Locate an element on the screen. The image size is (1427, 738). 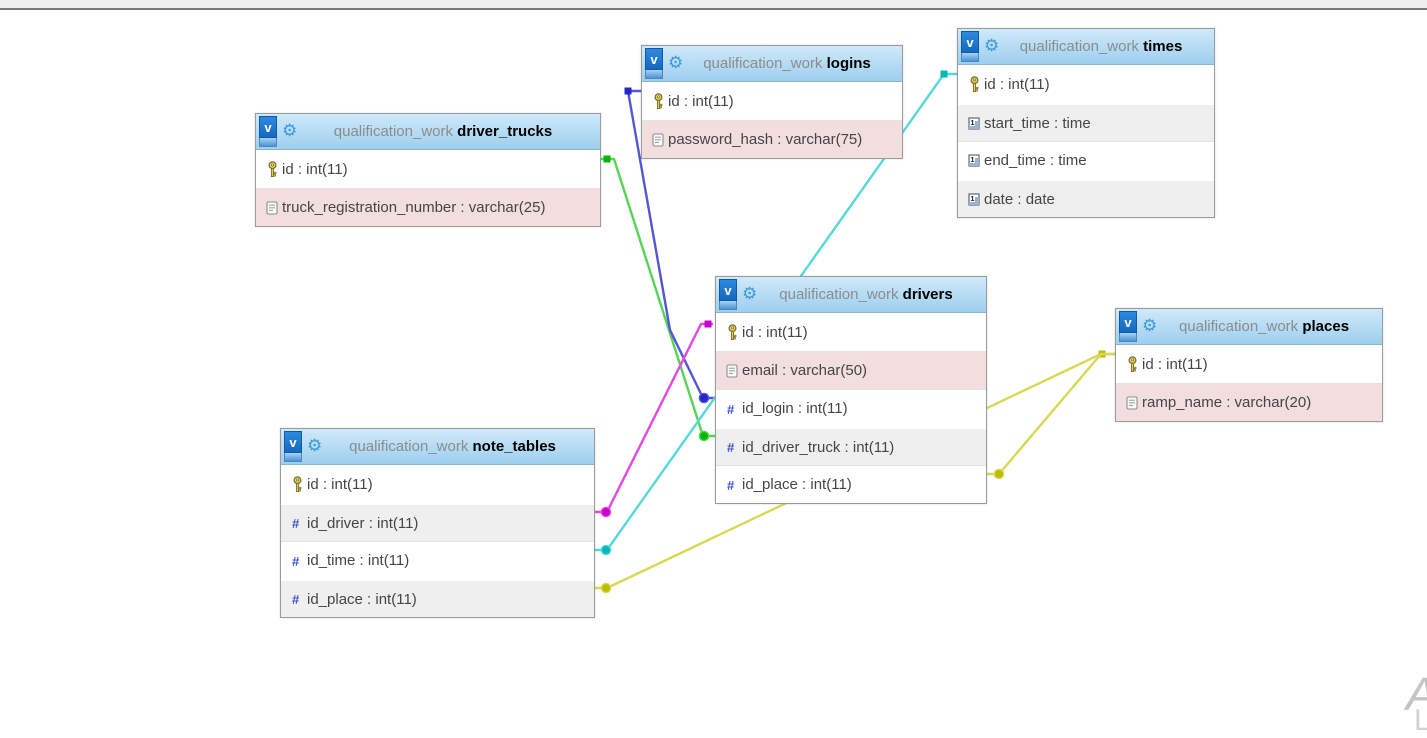
column-row-drivers: # id_driver_truck : int(11) is located at coordinates (851, 446).